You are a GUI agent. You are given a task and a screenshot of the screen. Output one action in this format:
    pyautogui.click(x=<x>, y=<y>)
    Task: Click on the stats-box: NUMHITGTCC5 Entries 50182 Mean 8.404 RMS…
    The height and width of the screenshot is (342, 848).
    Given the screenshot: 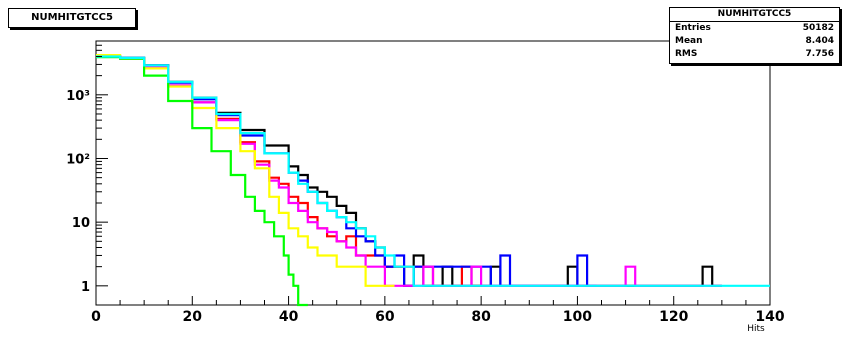 What is the action you would take?
    pyautogui.click(x=754, y=35)
    